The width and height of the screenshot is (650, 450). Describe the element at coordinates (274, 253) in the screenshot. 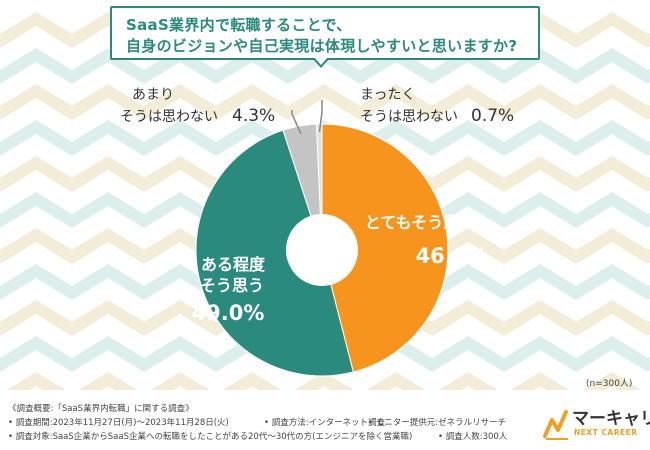

I see `slice-somewhat-agree` at that location.